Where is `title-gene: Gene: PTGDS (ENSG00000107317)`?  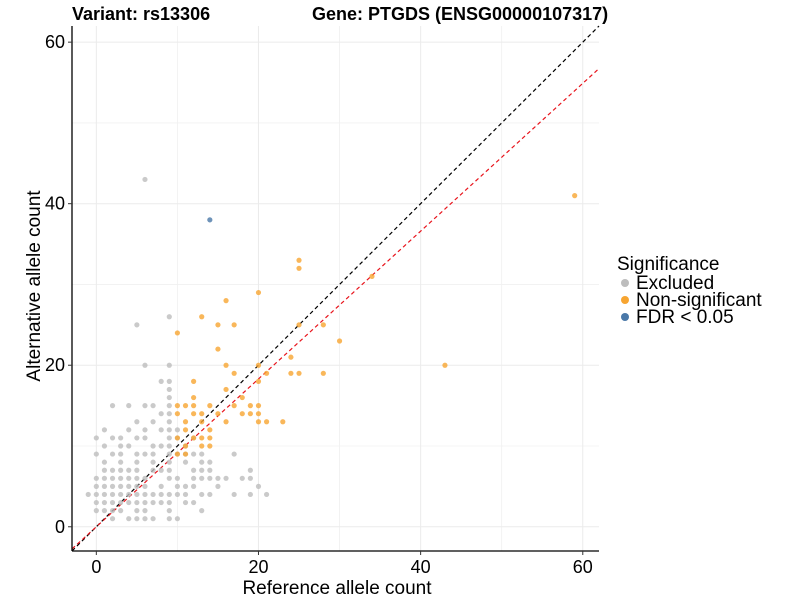
title-gene: Gene: PTGDS (ENSG00000107317) is located at coordinates (460, 14).